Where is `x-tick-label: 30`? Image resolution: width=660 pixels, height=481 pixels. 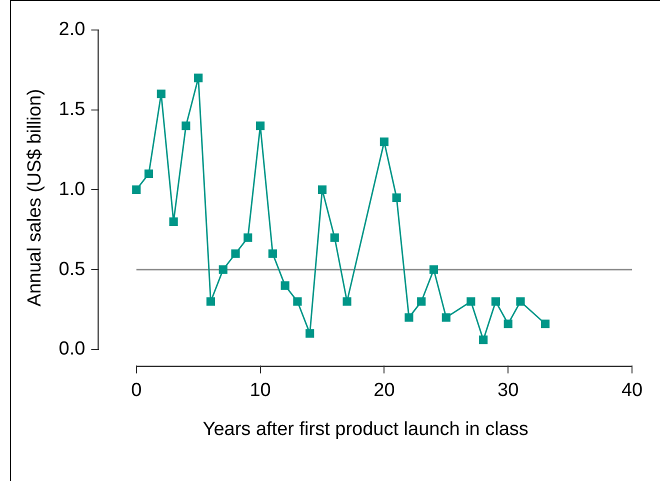 x-tick-label: 30 is located at coordinates (508, 391).